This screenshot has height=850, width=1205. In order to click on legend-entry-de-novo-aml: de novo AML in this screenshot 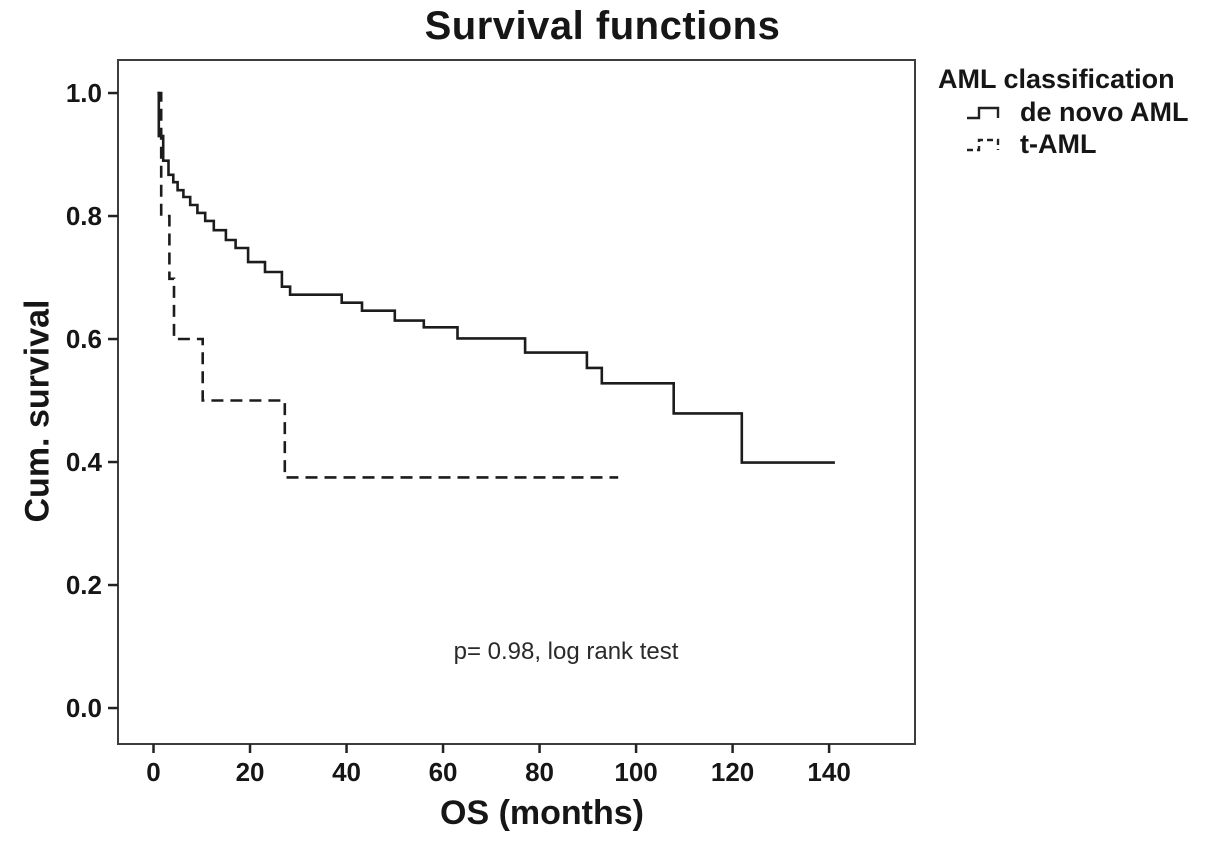, I will do `click(1083, 112)`.